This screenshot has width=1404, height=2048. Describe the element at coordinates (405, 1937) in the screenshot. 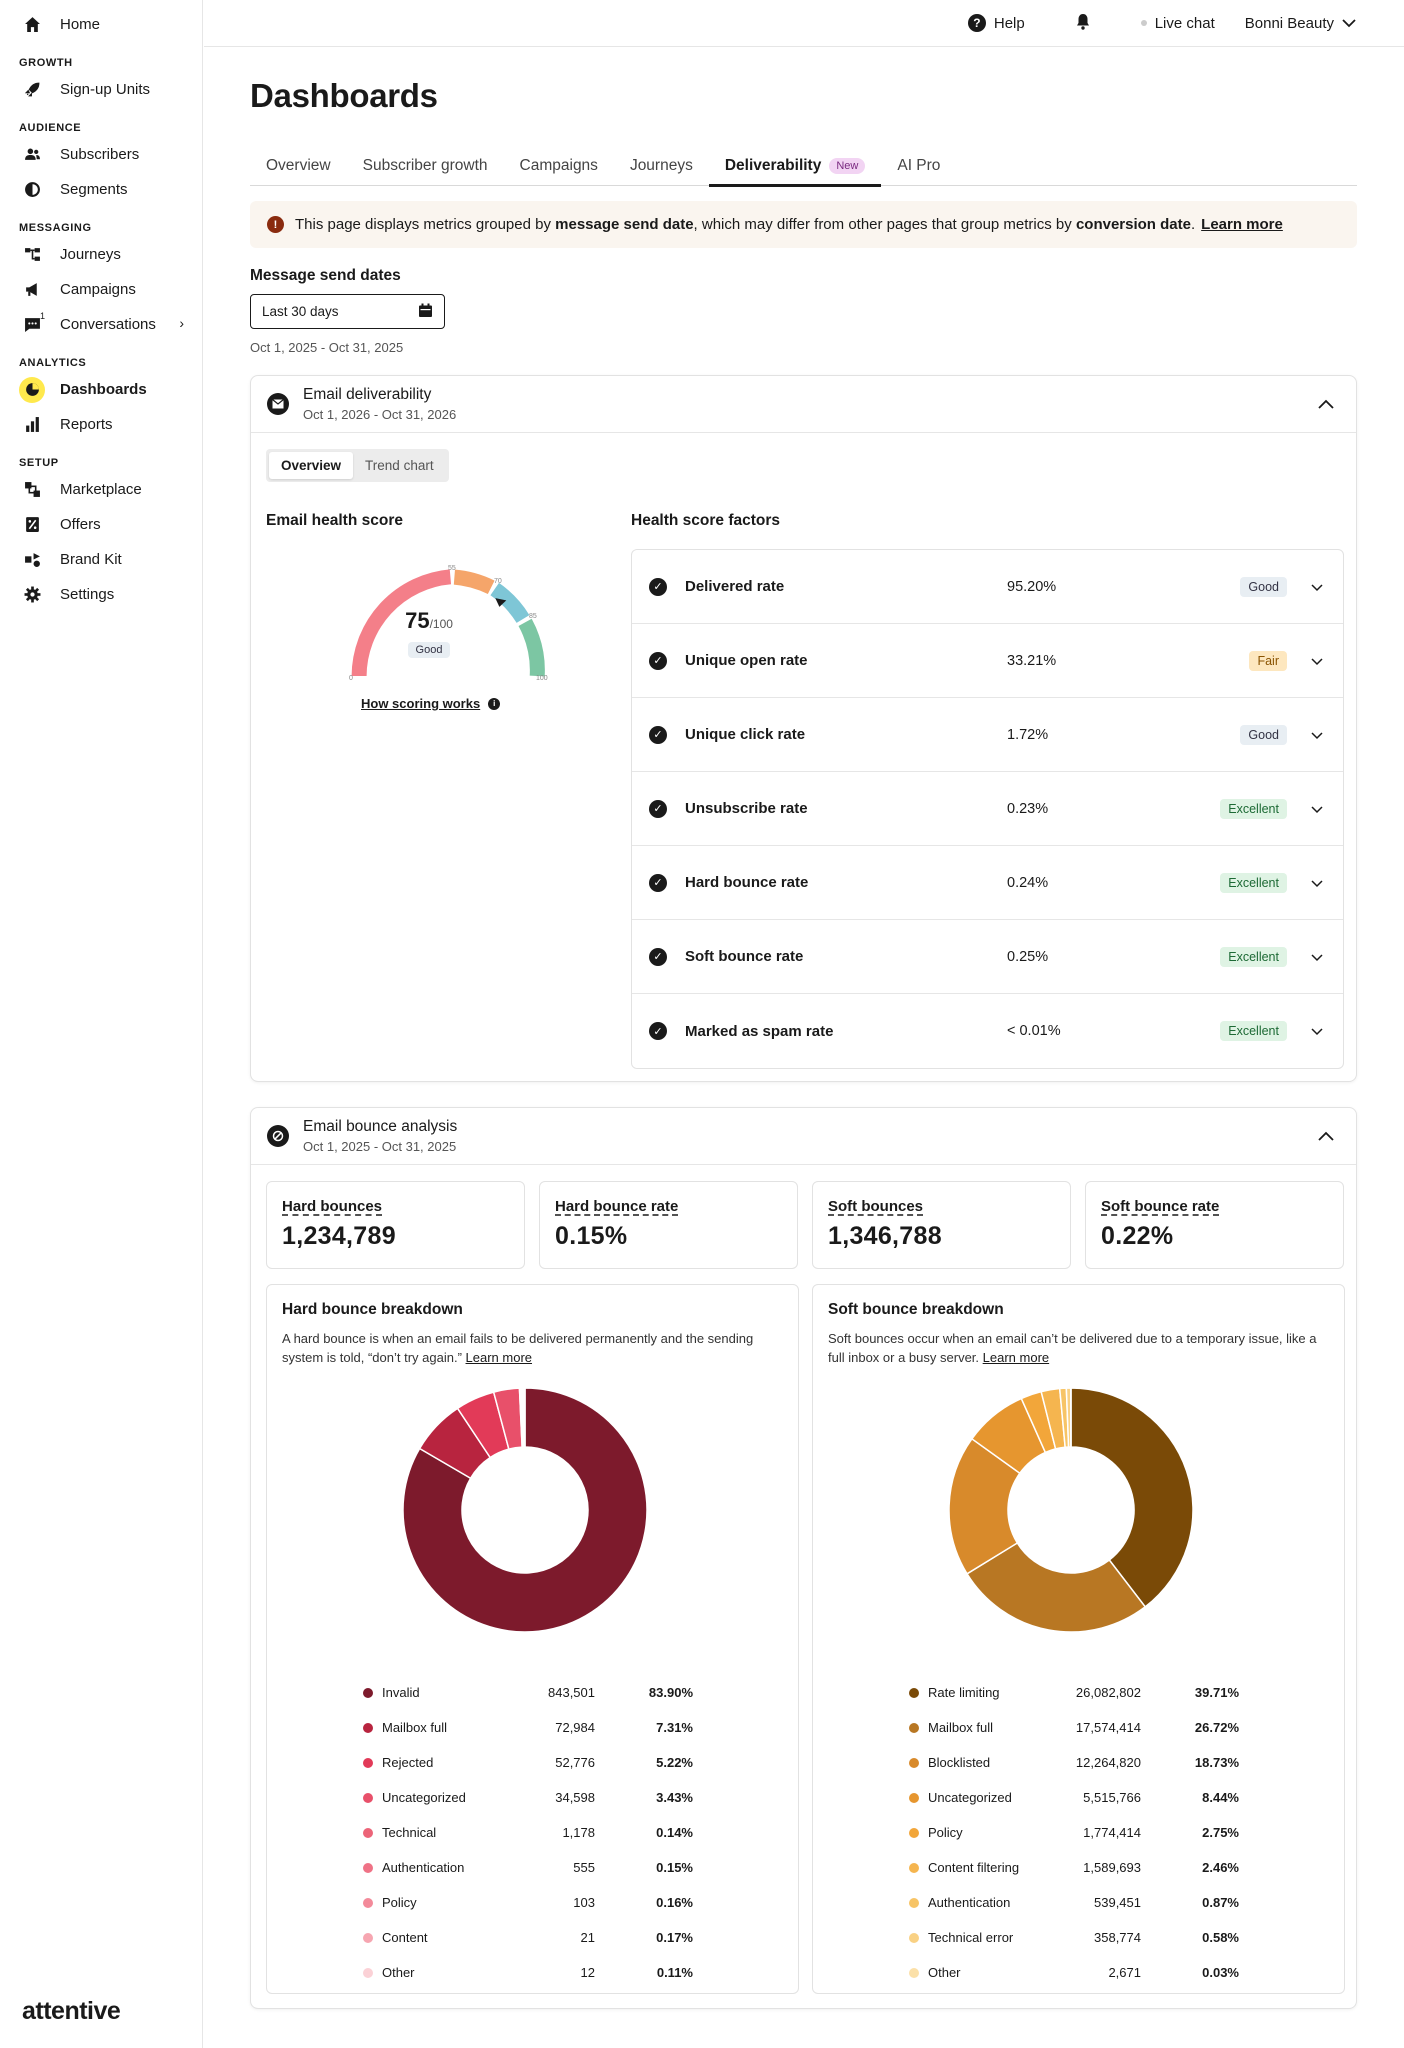

I see `legend-label: Content` at that location.